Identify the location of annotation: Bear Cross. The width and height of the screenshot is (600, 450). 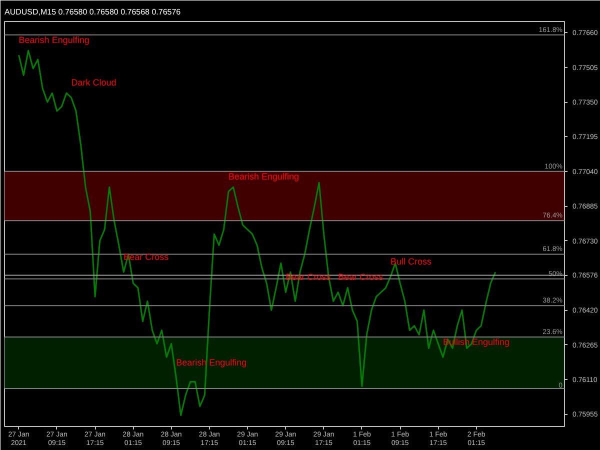
(147, 257).